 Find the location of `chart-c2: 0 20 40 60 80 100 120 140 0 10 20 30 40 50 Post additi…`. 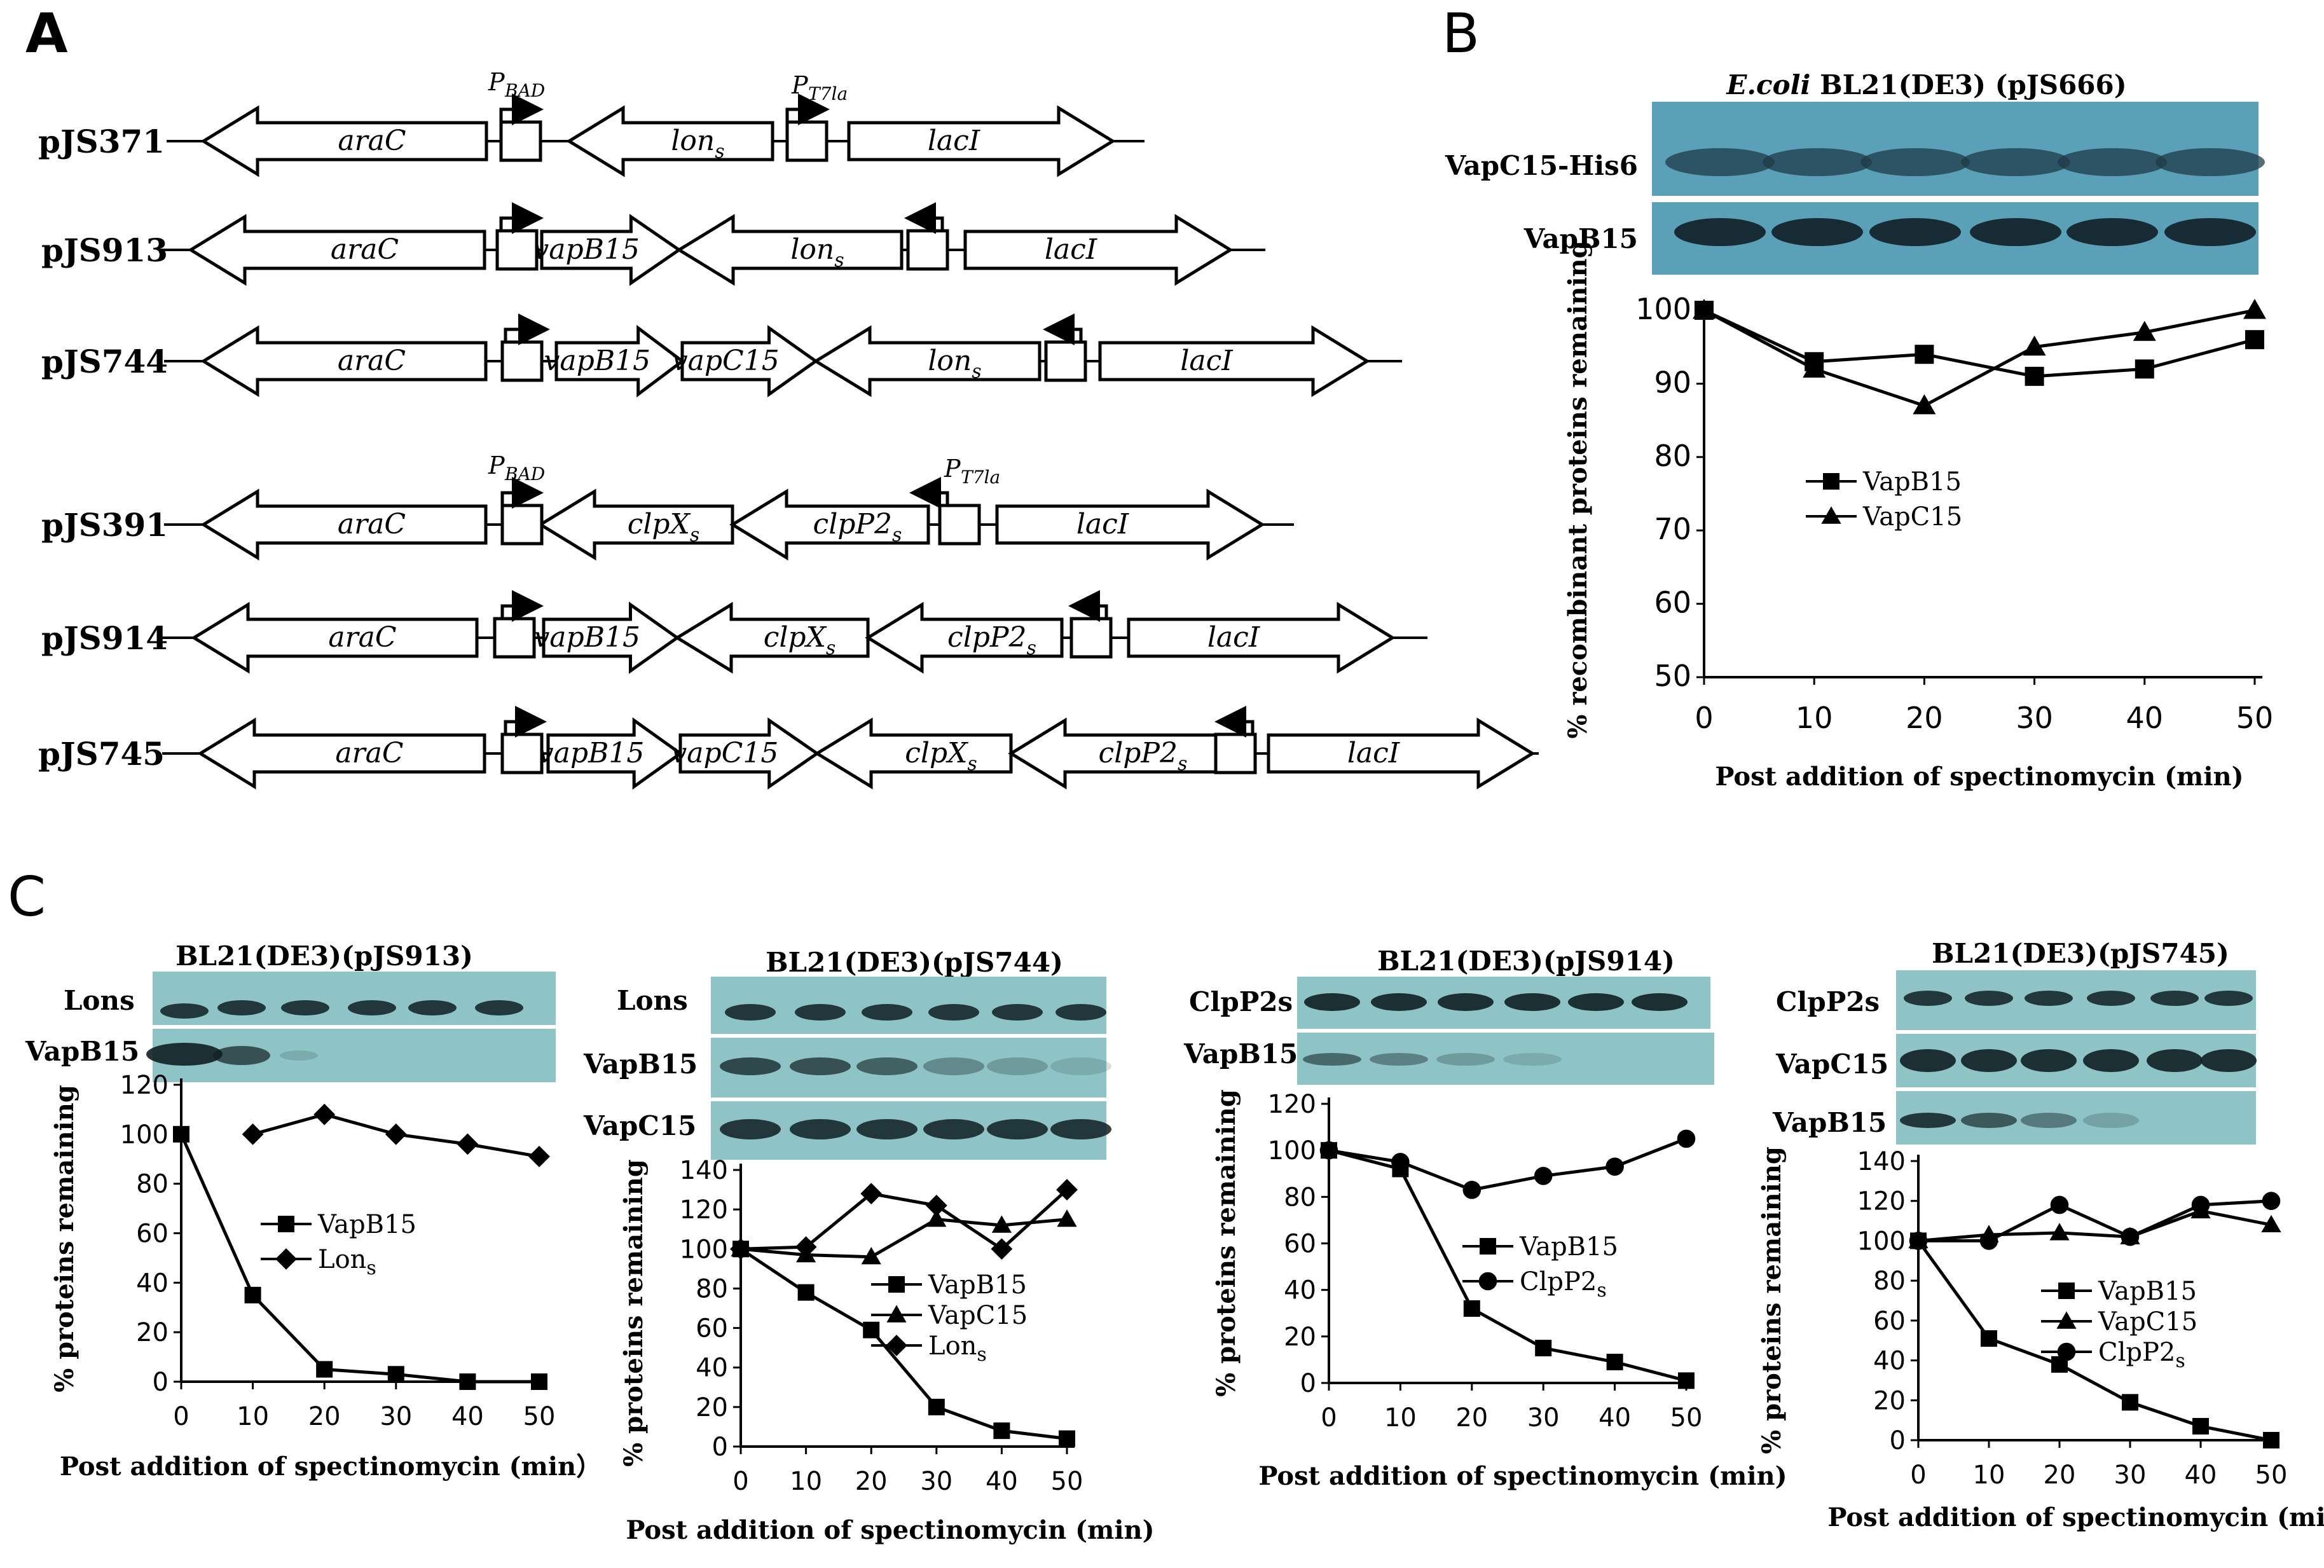

chart-c2: 0 20 40 60 80 100 120 140 0 10 20 30 40 50 Post additi… is located at coordinates (887, 1350).